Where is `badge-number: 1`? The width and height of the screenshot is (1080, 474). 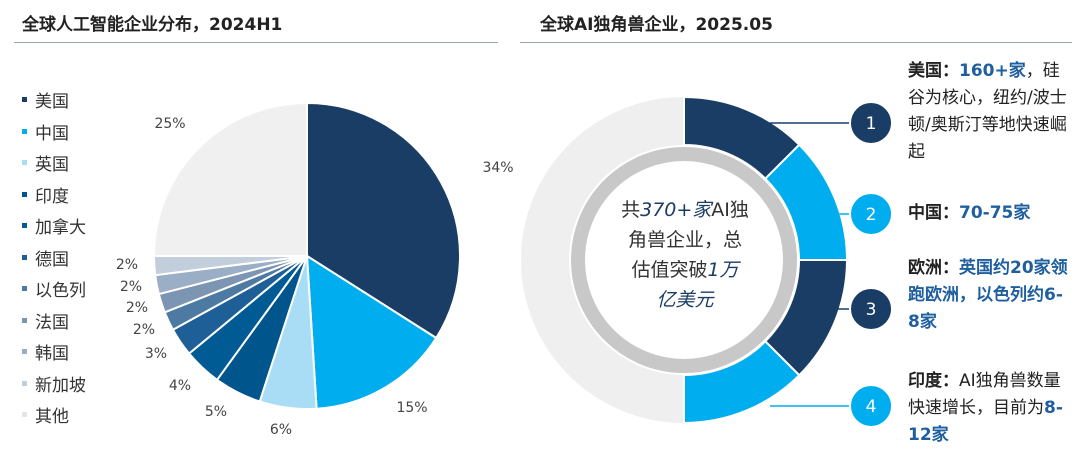
badge-number: 1 is located at coordinates (871, 124).